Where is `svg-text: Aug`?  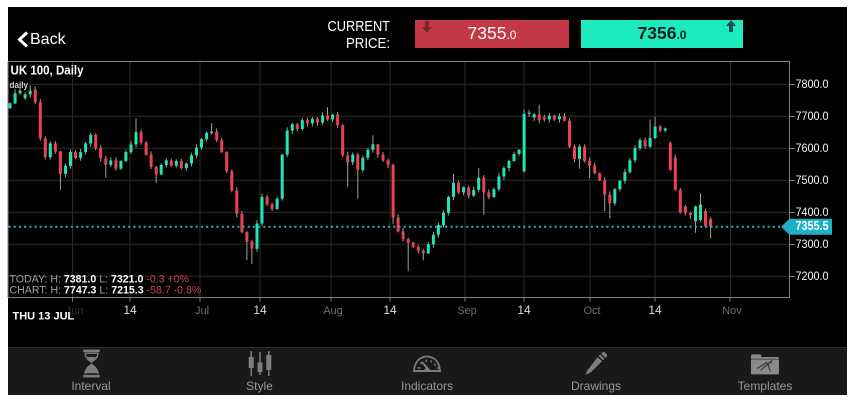
svg-text: Aug is located at coordinates (333, 311).